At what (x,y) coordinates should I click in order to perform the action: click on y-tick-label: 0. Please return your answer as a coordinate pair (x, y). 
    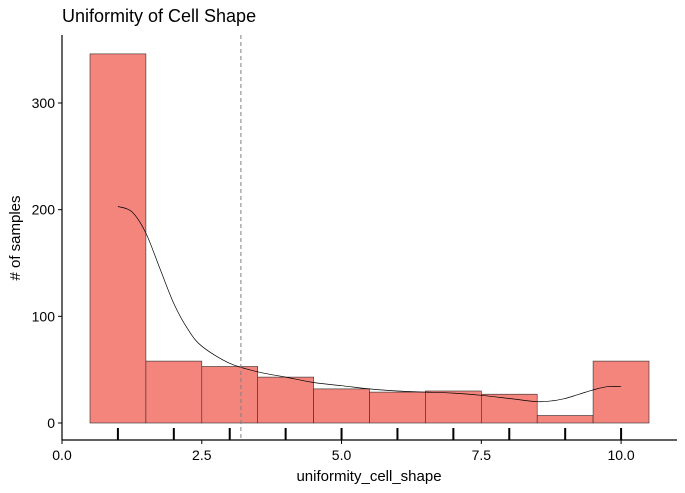
    Looking at the image, I should click on (51, 423).